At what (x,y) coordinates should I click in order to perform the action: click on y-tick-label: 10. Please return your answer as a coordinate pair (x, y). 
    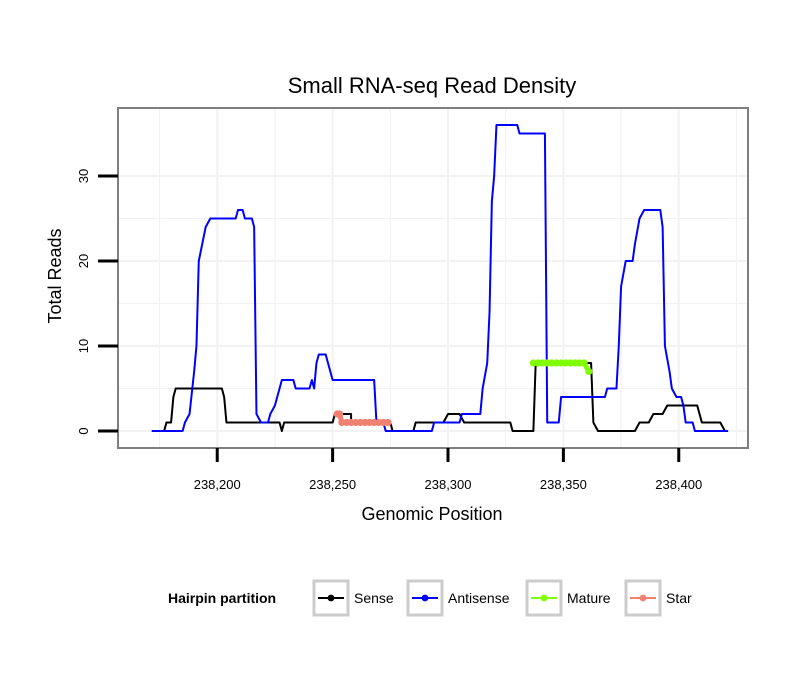
    Looking at the image, I should click on (83, 346).